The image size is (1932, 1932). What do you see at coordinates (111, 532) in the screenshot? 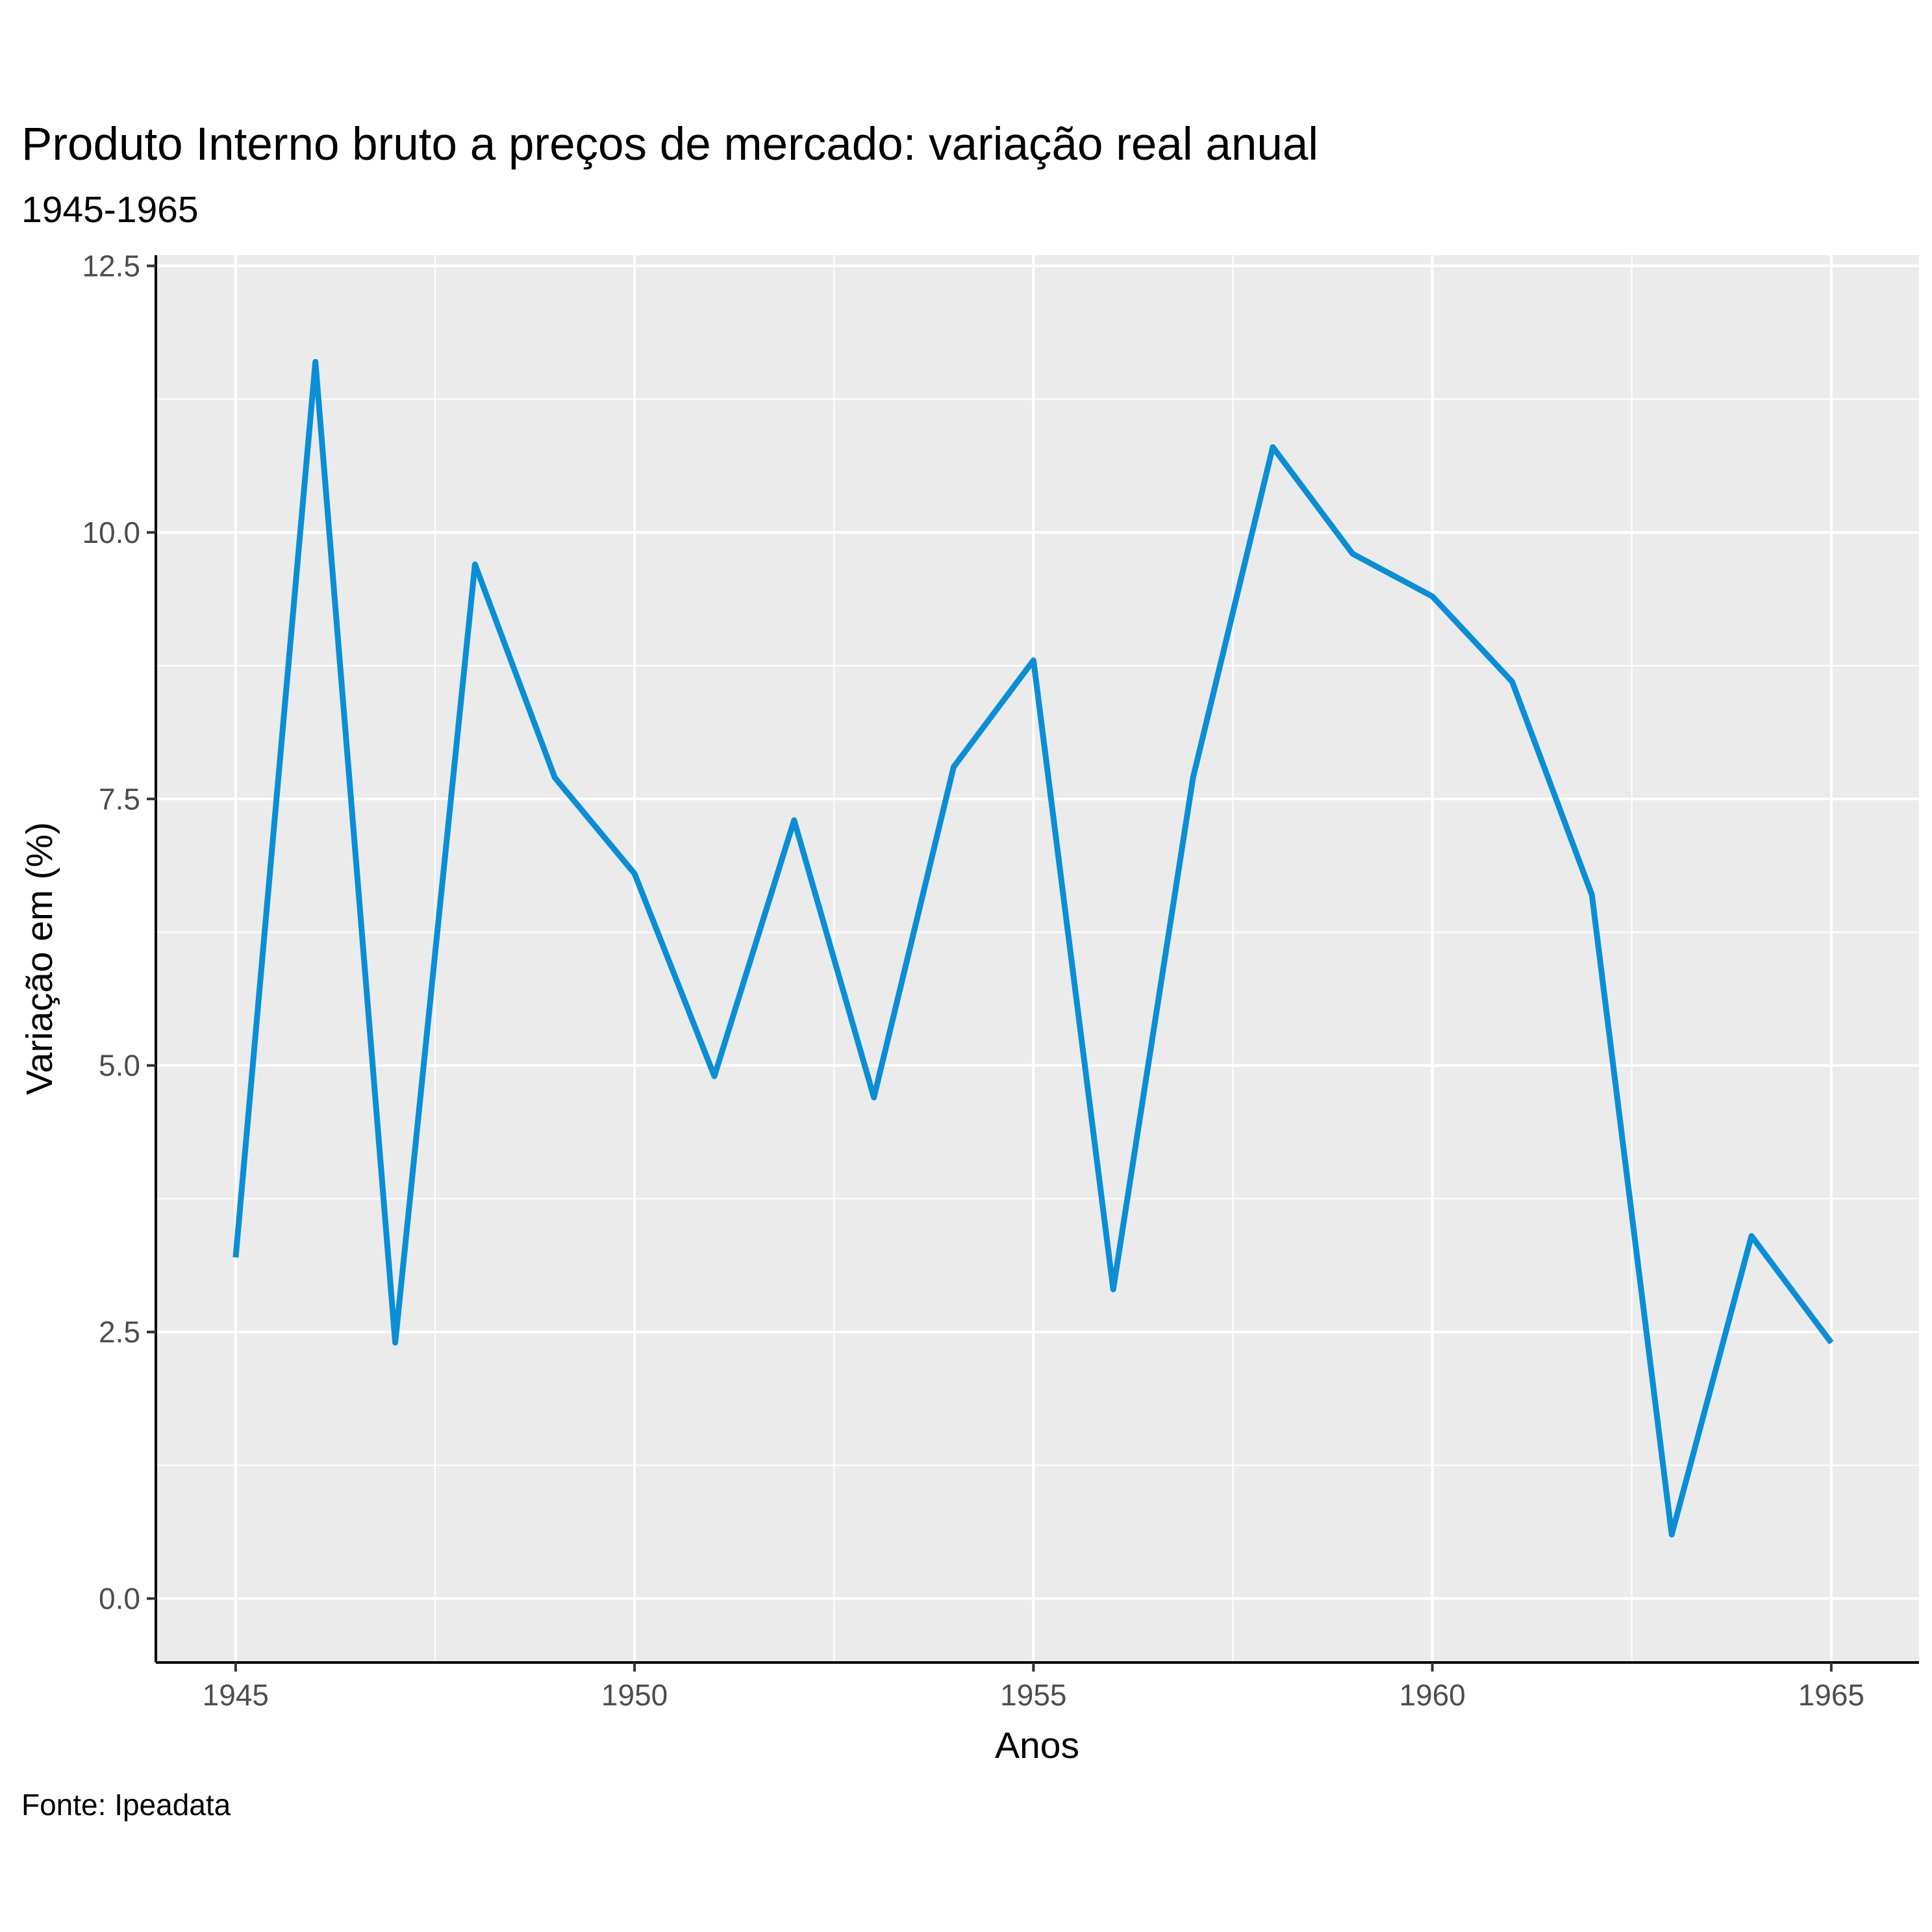
I see `y-tick-label: 10.0` at bounding box center [111, 532].